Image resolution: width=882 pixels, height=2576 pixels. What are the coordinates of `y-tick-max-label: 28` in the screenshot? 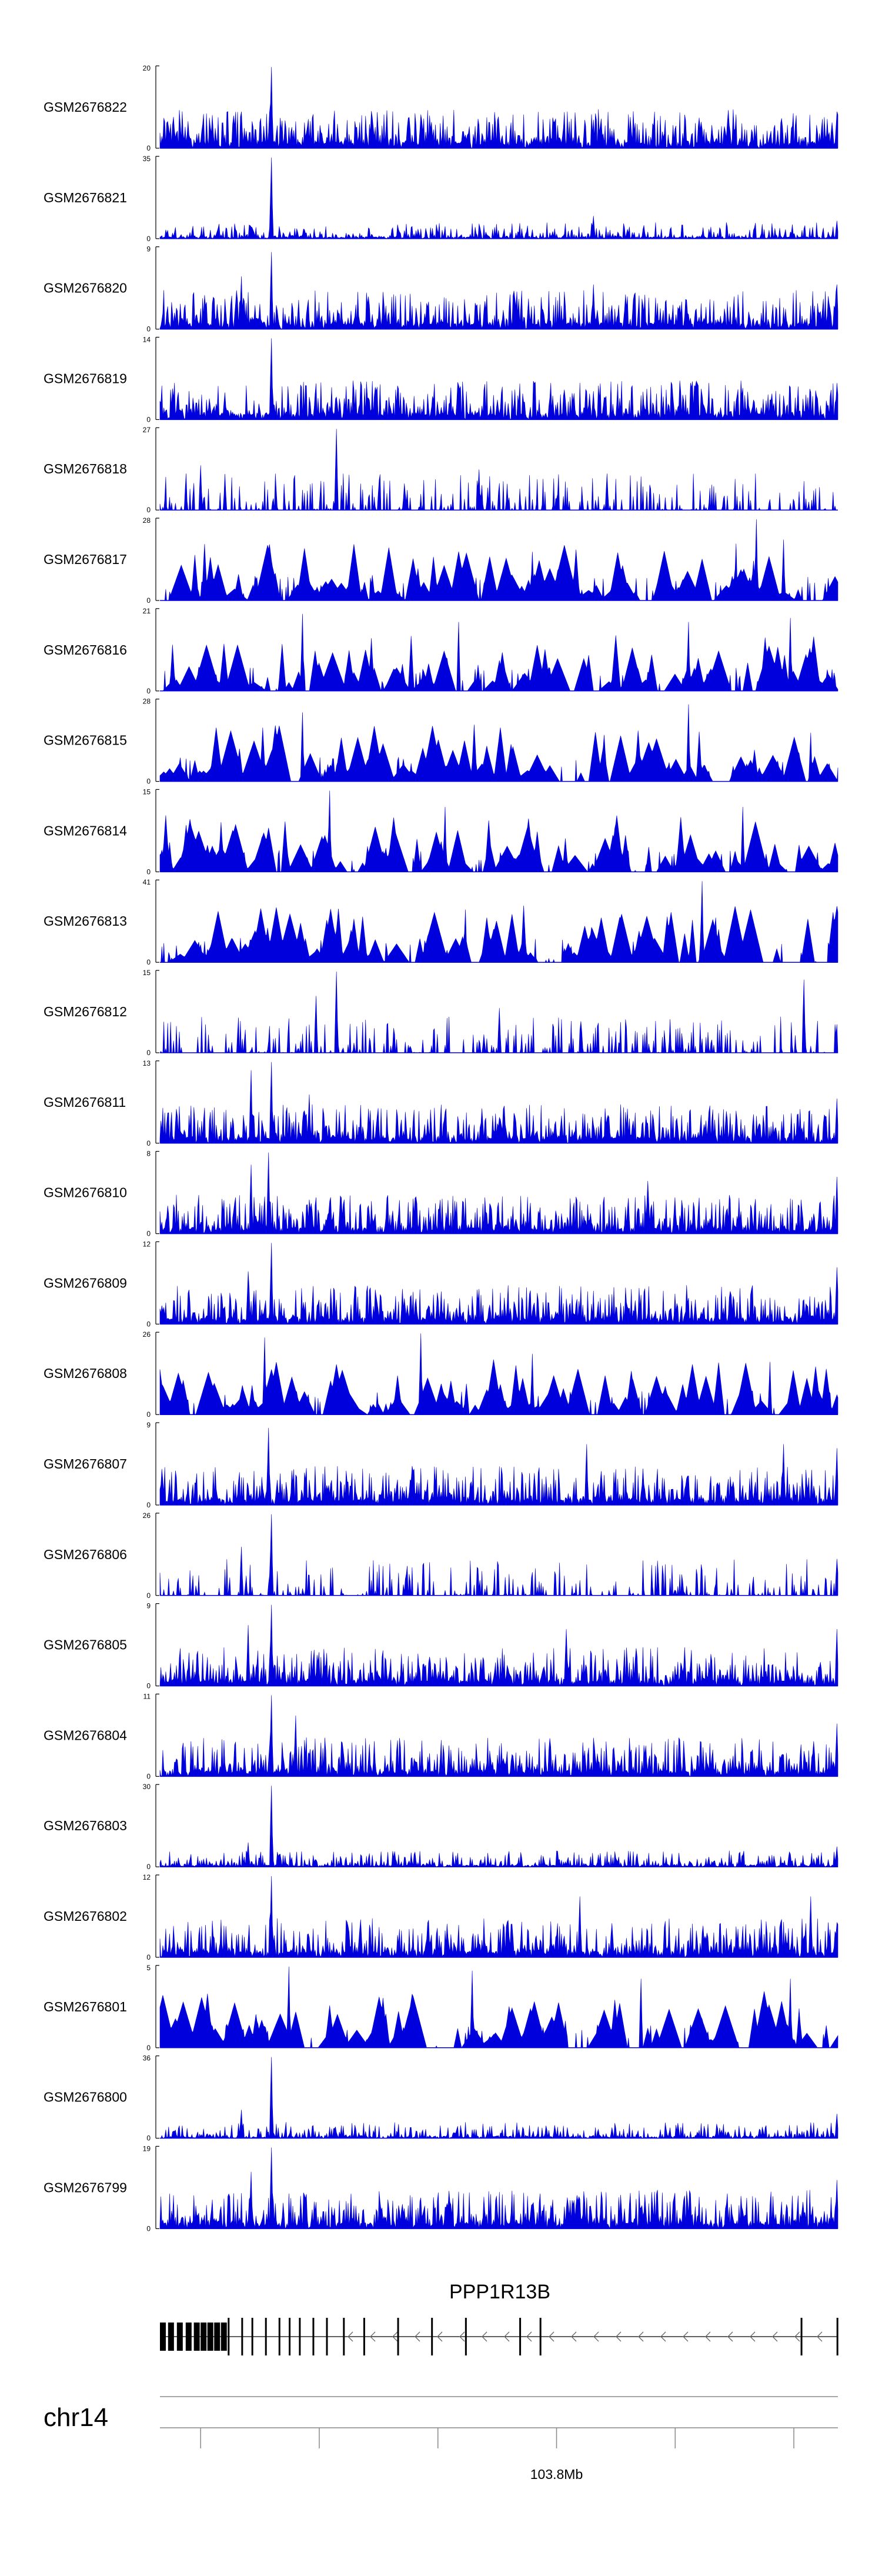 It's located at (147, 520).